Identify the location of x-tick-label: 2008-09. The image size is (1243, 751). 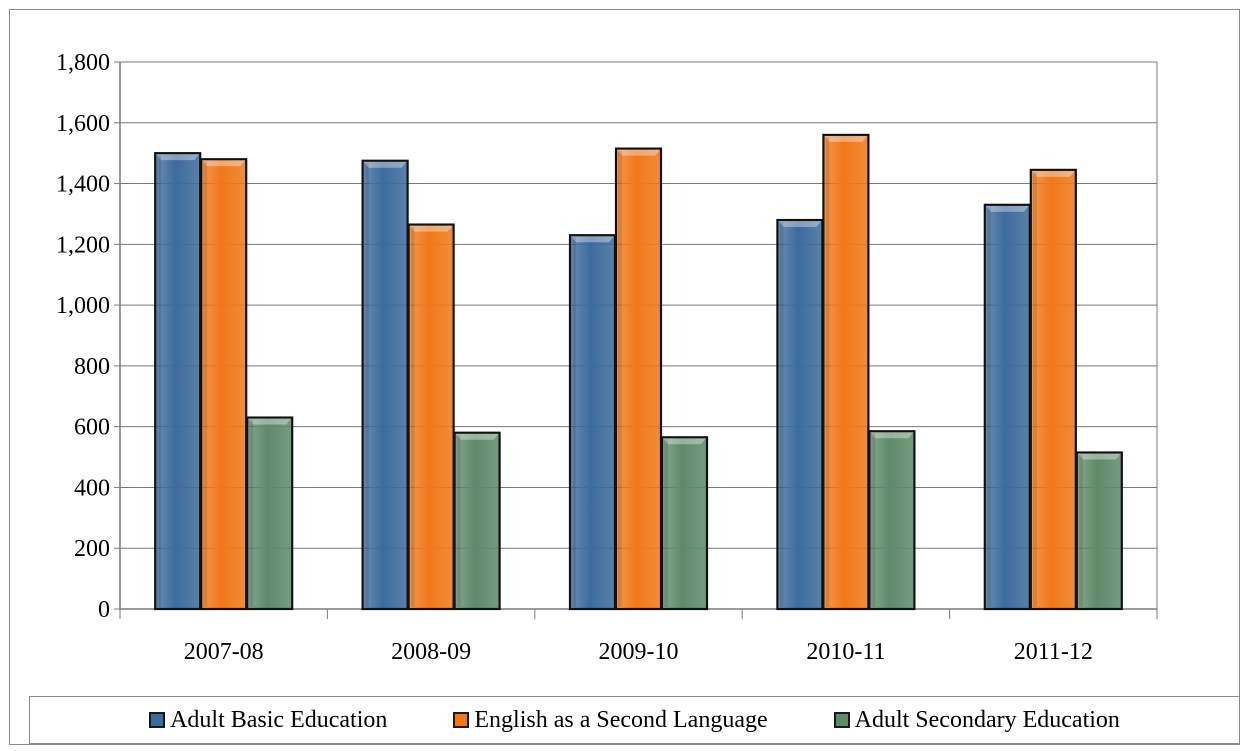
(431, 652).